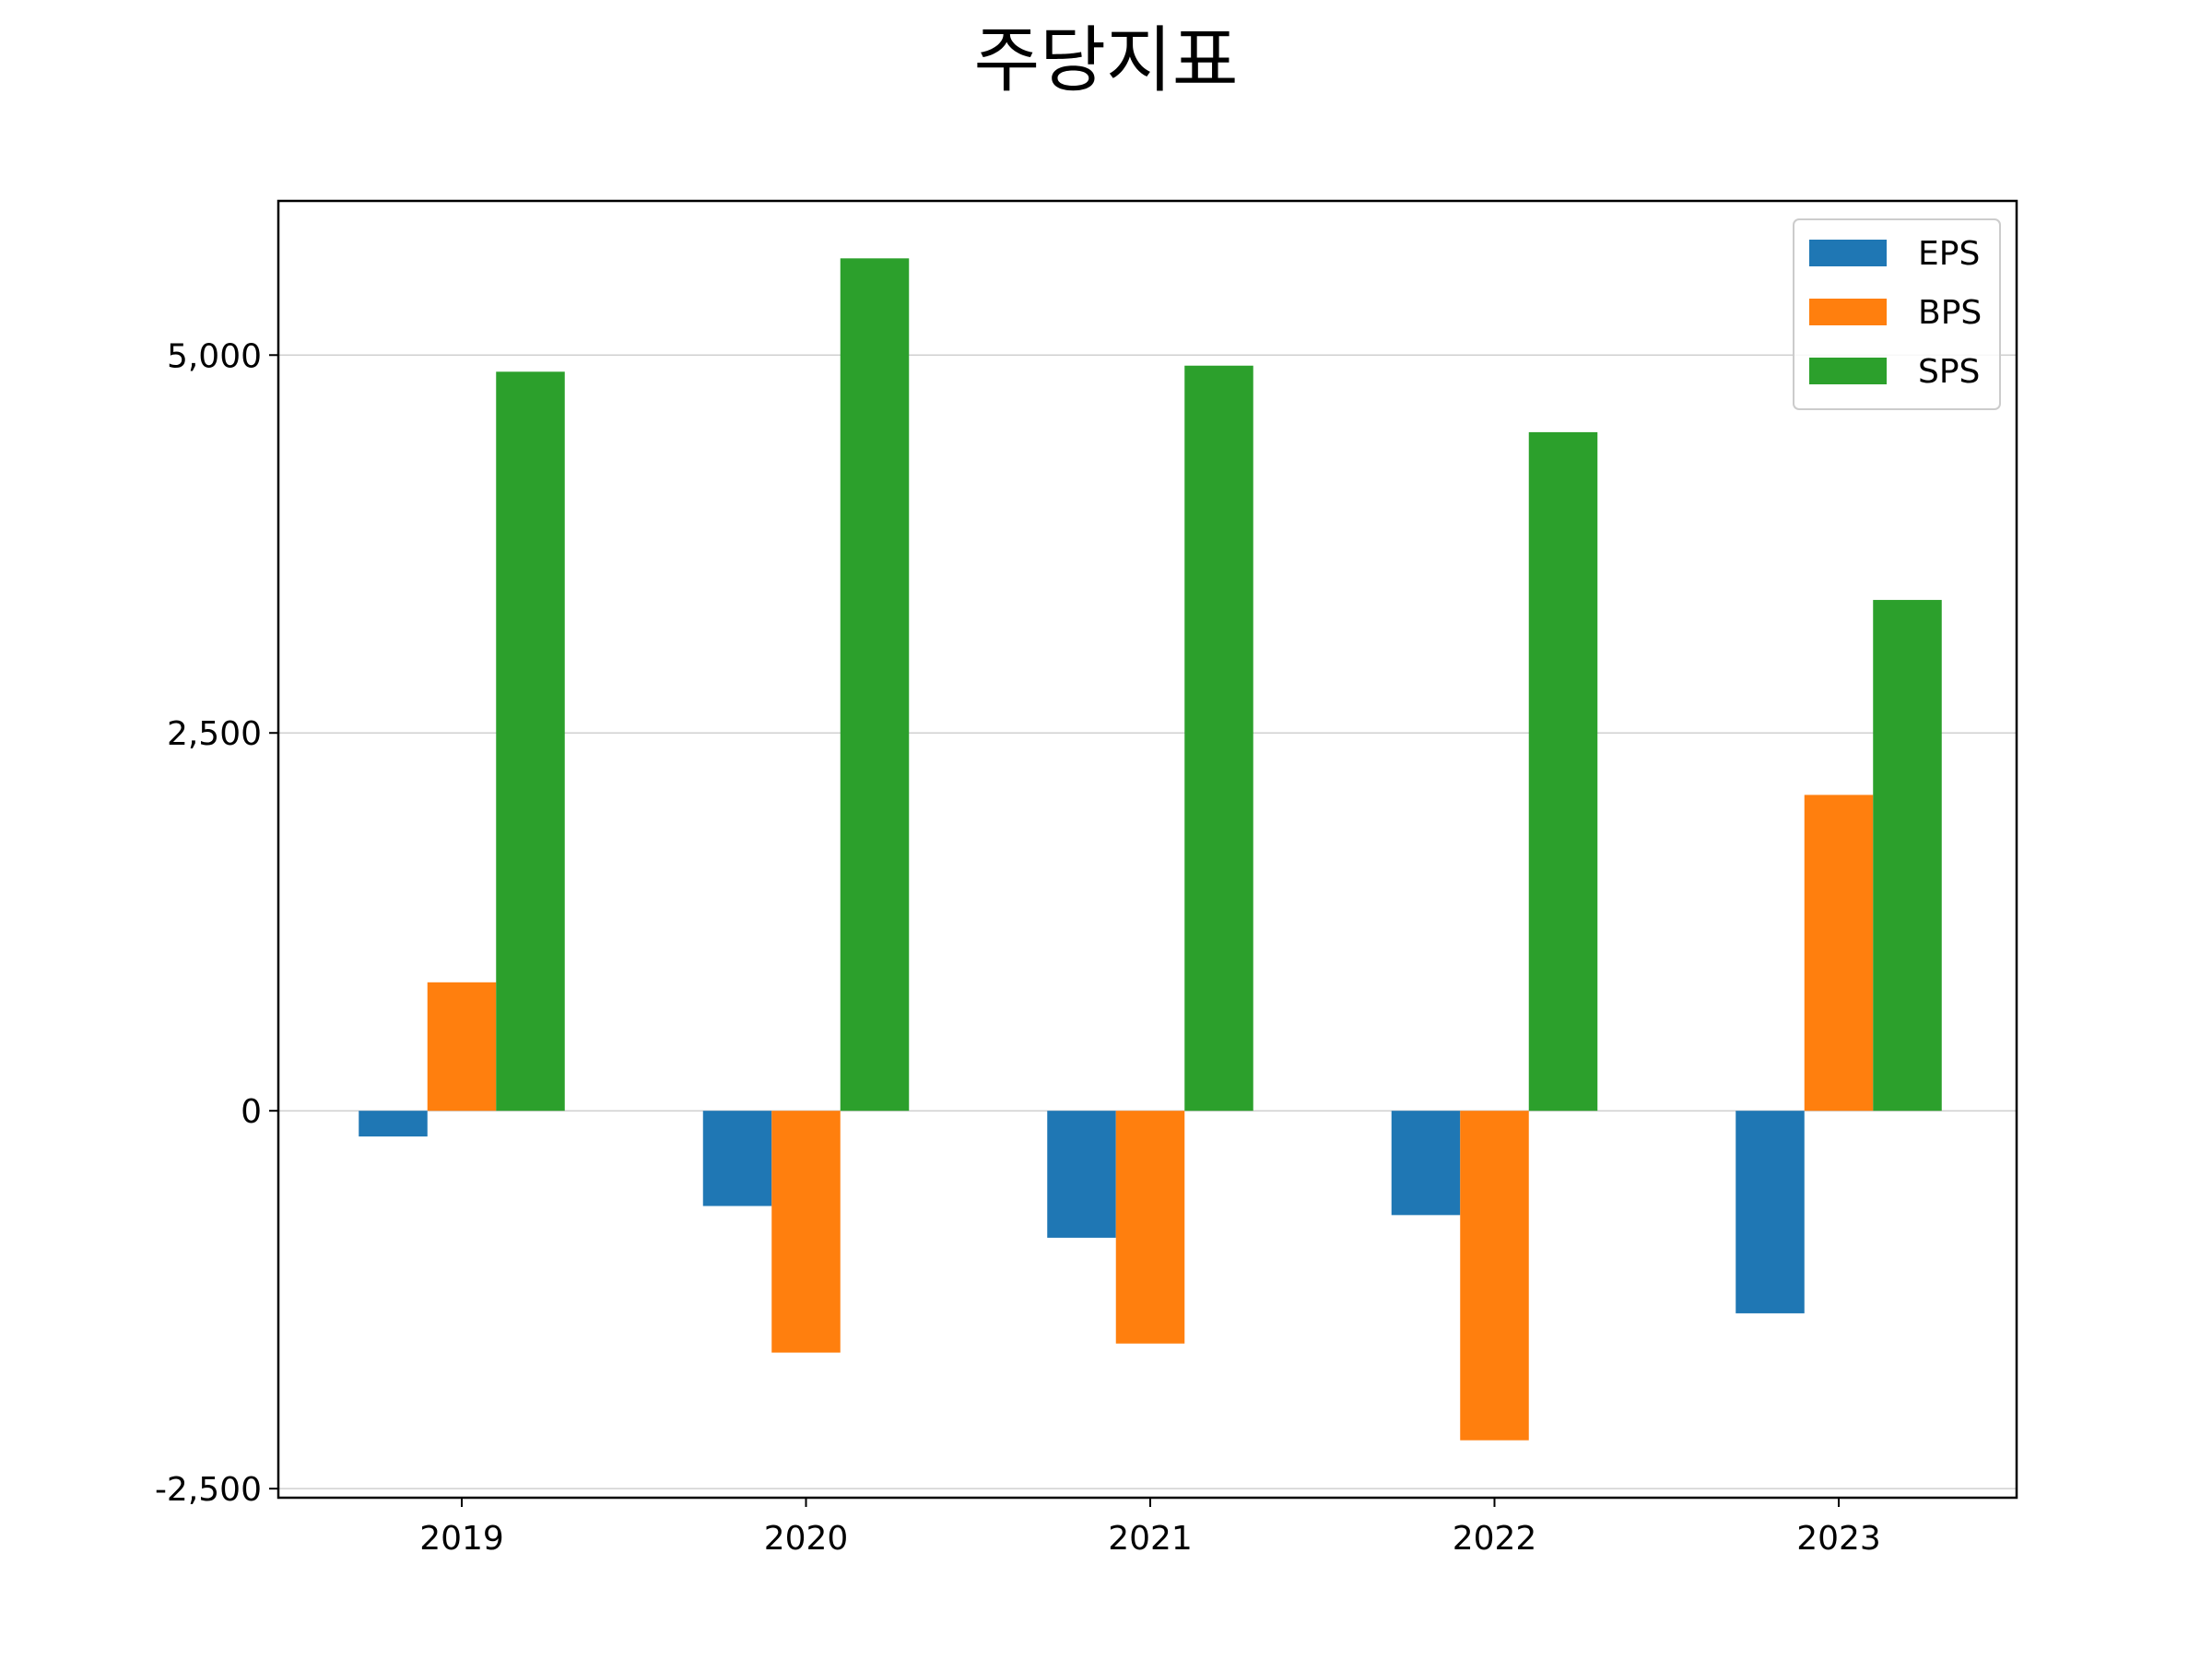 The width and height of the screenshot is (2212, 1659). What do you see at coordinates (393, 1124) in the screenshot?
I see `bar-eps-2019` at bounding box center [393, 1124].